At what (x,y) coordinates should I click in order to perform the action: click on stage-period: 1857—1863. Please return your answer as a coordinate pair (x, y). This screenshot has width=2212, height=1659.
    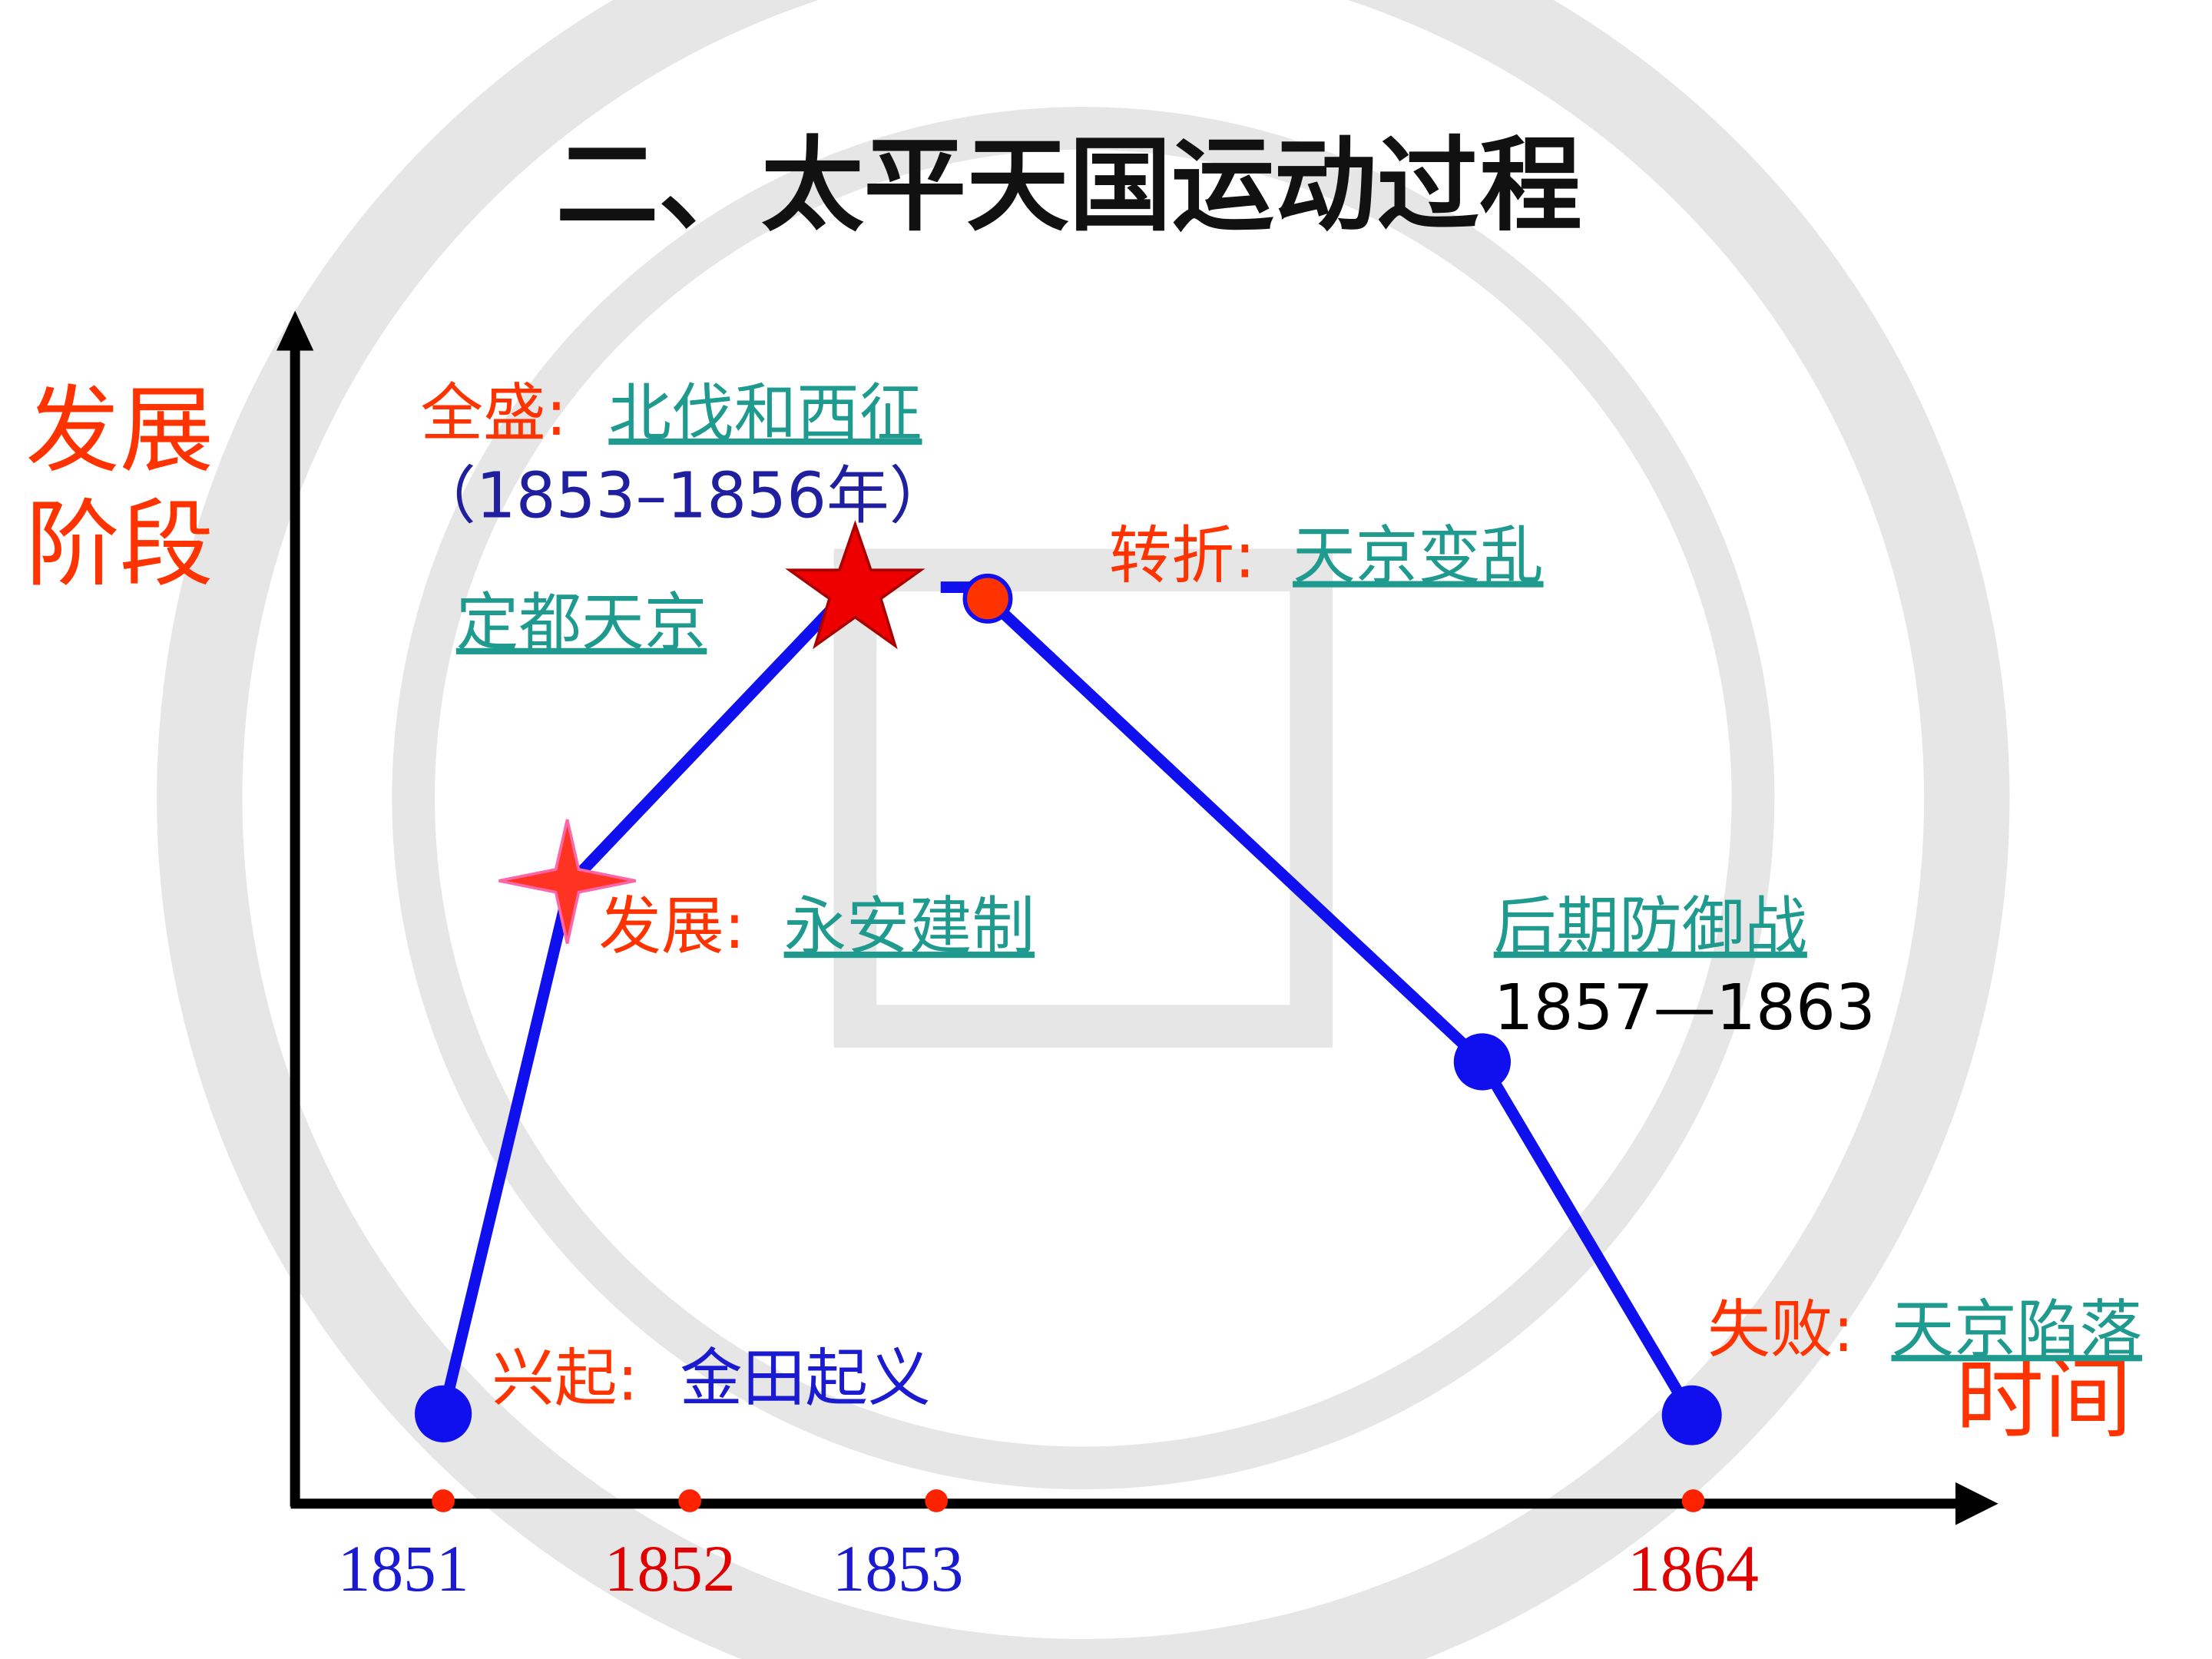
    Looking at the image, I should click on (1685, 1009).